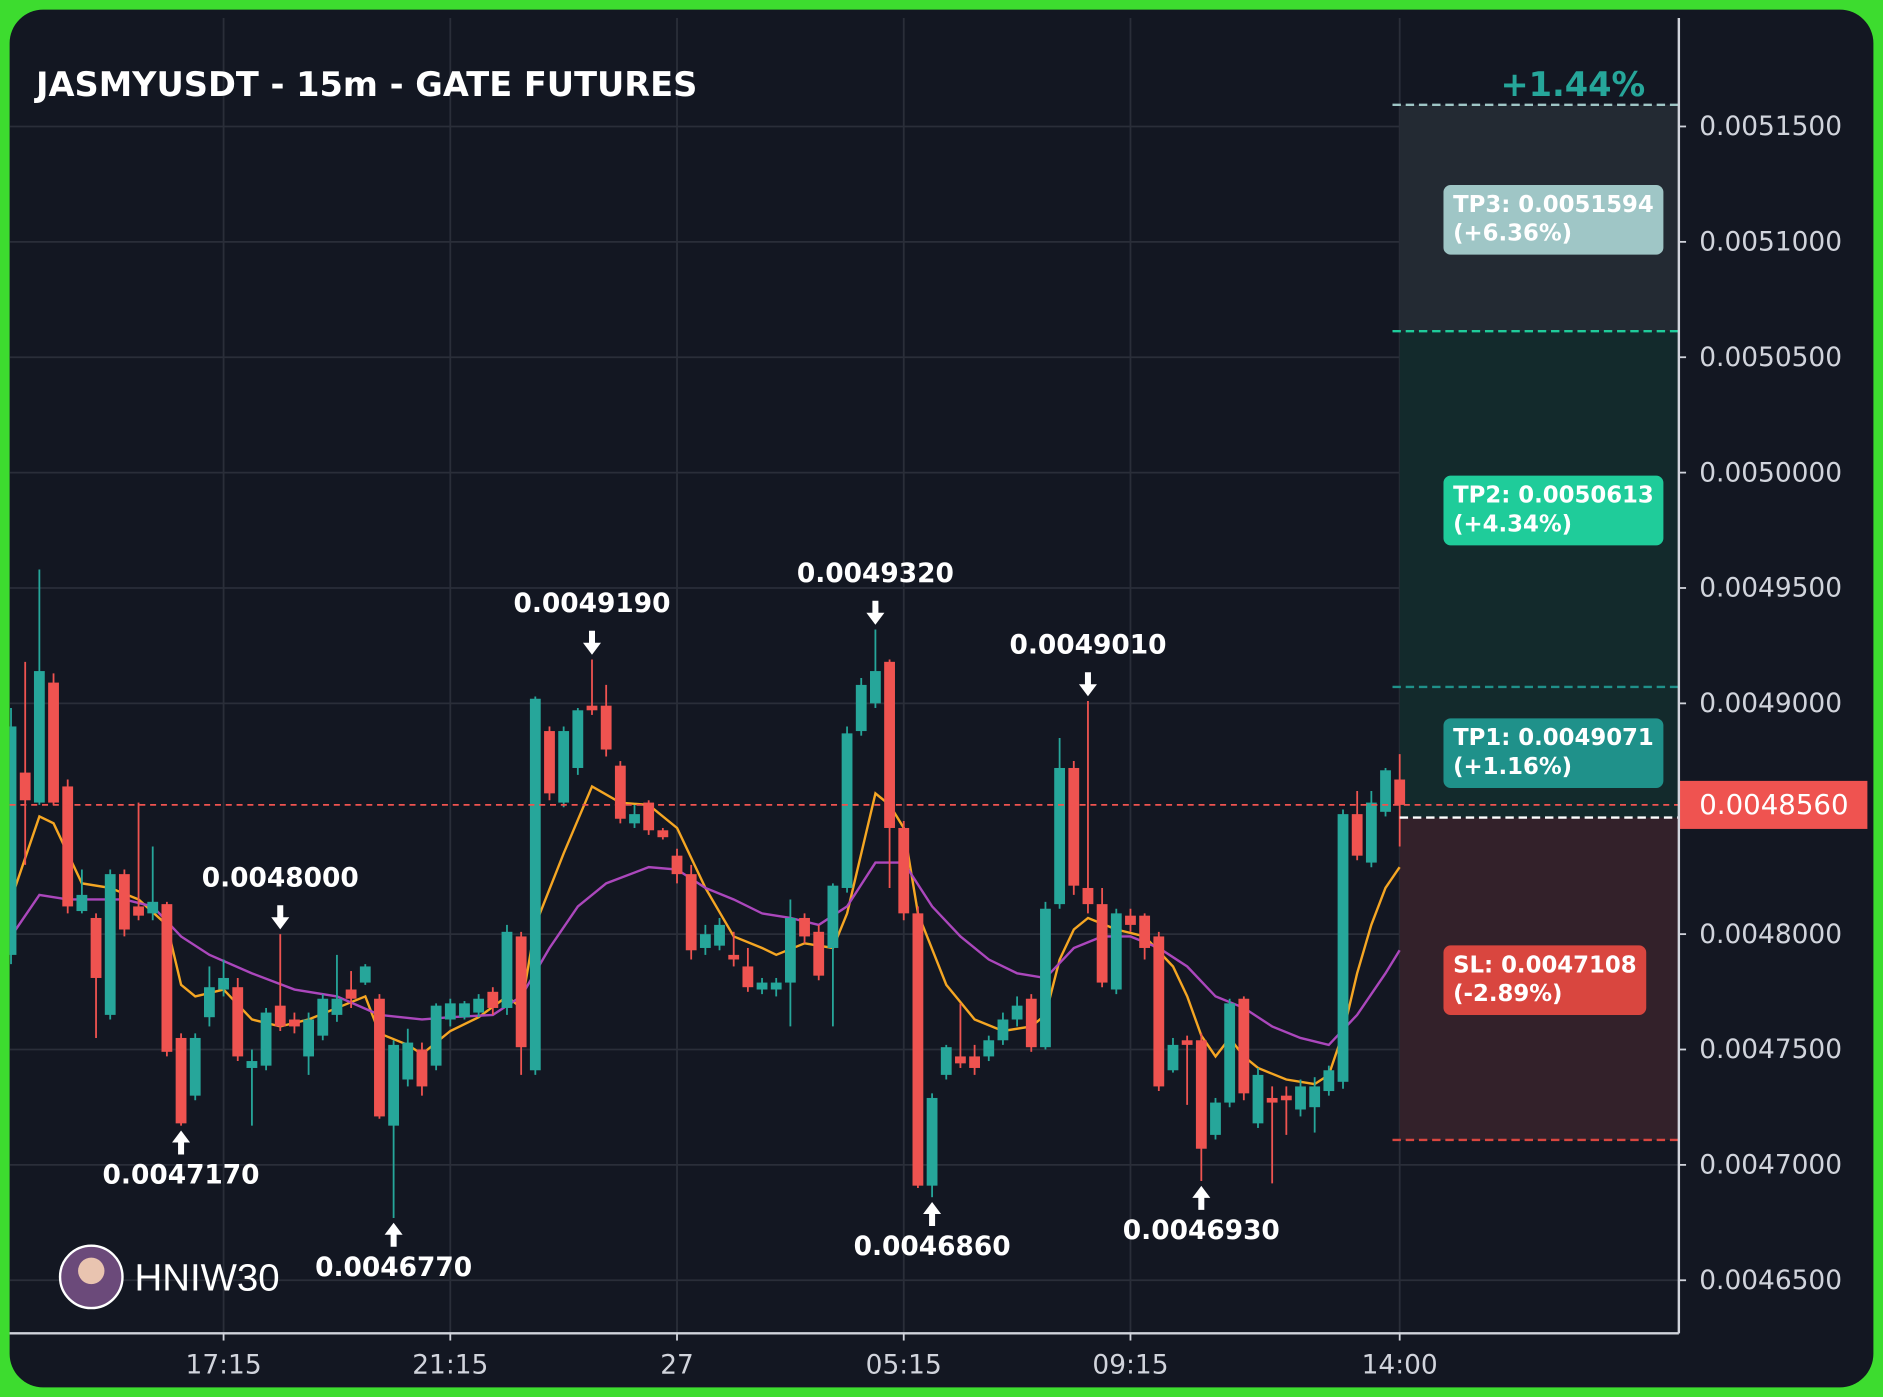 This screenshot has width=1883, height=1397. What do you see at coordinates (1770, 357) in the screenshot?
I see `y-tick-label: 0.0050500` at bounding box center [1770, 357].